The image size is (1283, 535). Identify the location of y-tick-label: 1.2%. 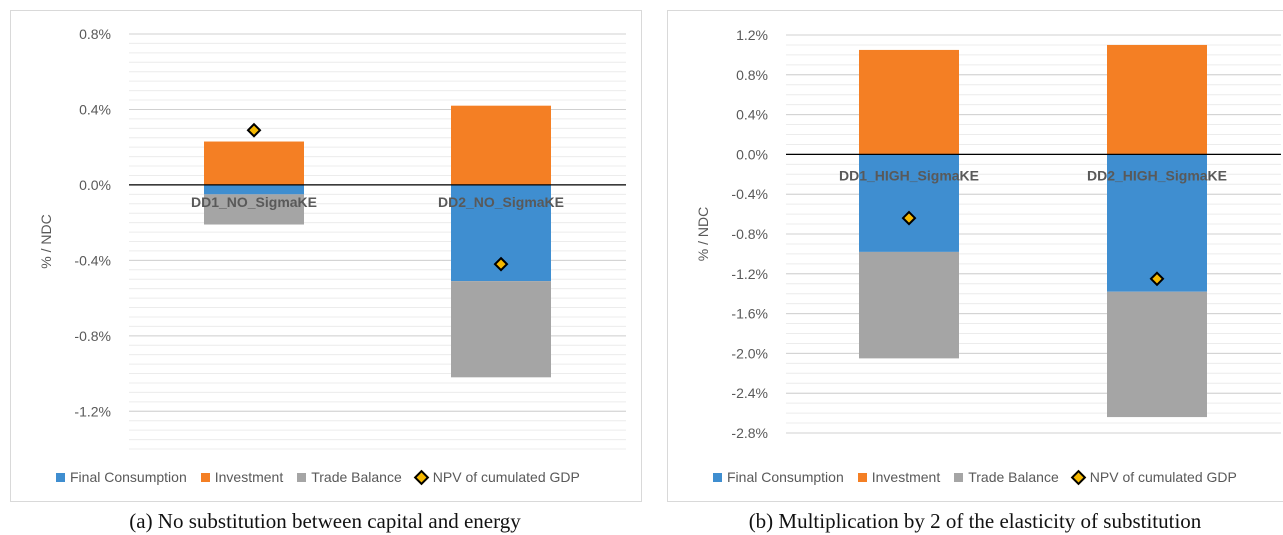
(752, 35).